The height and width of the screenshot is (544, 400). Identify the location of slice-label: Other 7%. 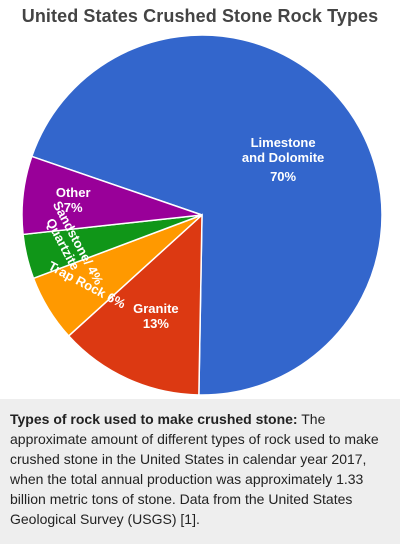
(73, 200).